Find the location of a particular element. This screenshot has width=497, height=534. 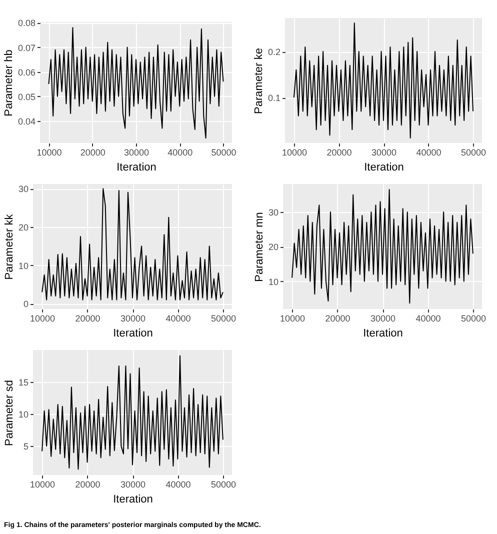

y-tick-label: 0.05 is located at coordinates (27, 97).